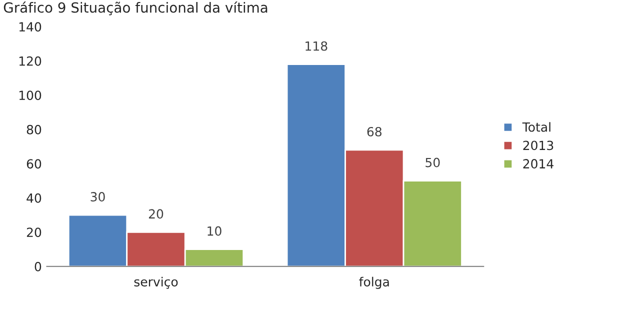 This screenshot has height=333, width=624. I want to click on y-tick-label: 0, so click(38, 267).